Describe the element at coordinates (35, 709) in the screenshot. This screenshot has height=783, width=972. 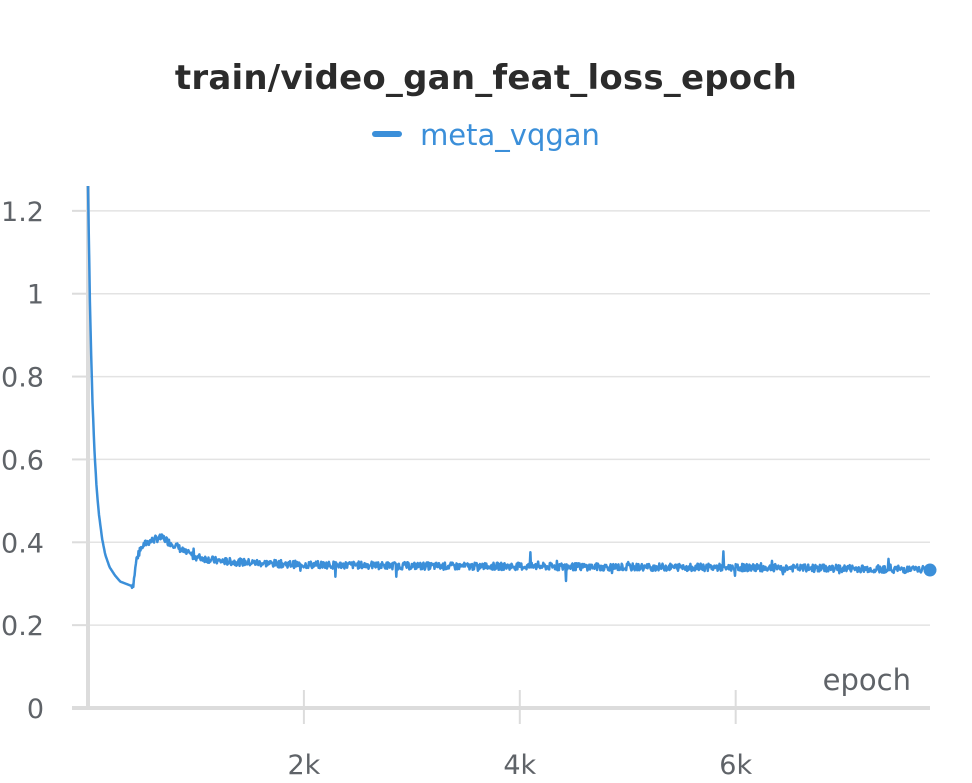
I see `y-tick-label: 0` at that location.